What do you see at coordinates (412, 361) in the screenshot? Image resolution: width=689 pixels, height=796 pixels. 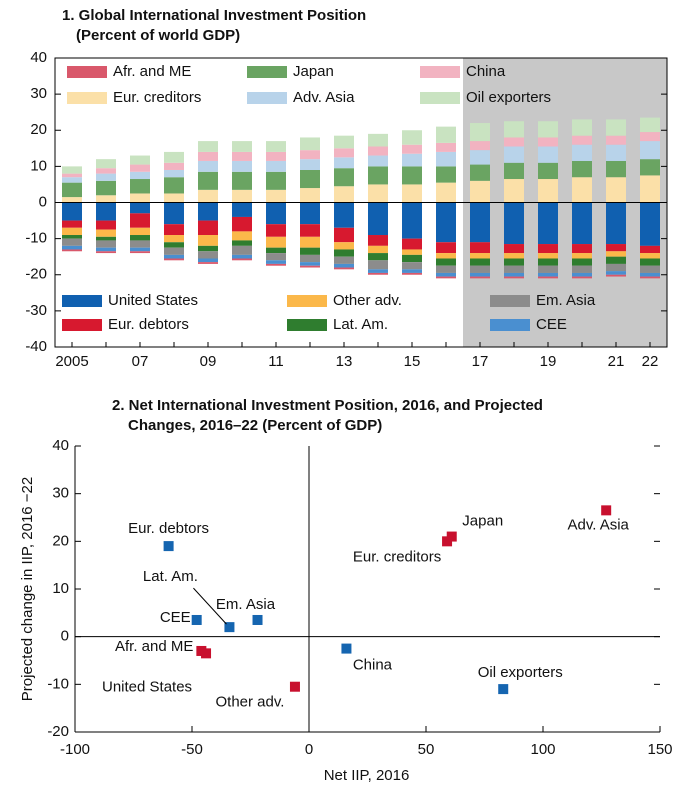 I see `x-tick-label: 15` at bounding box center [412, 361].